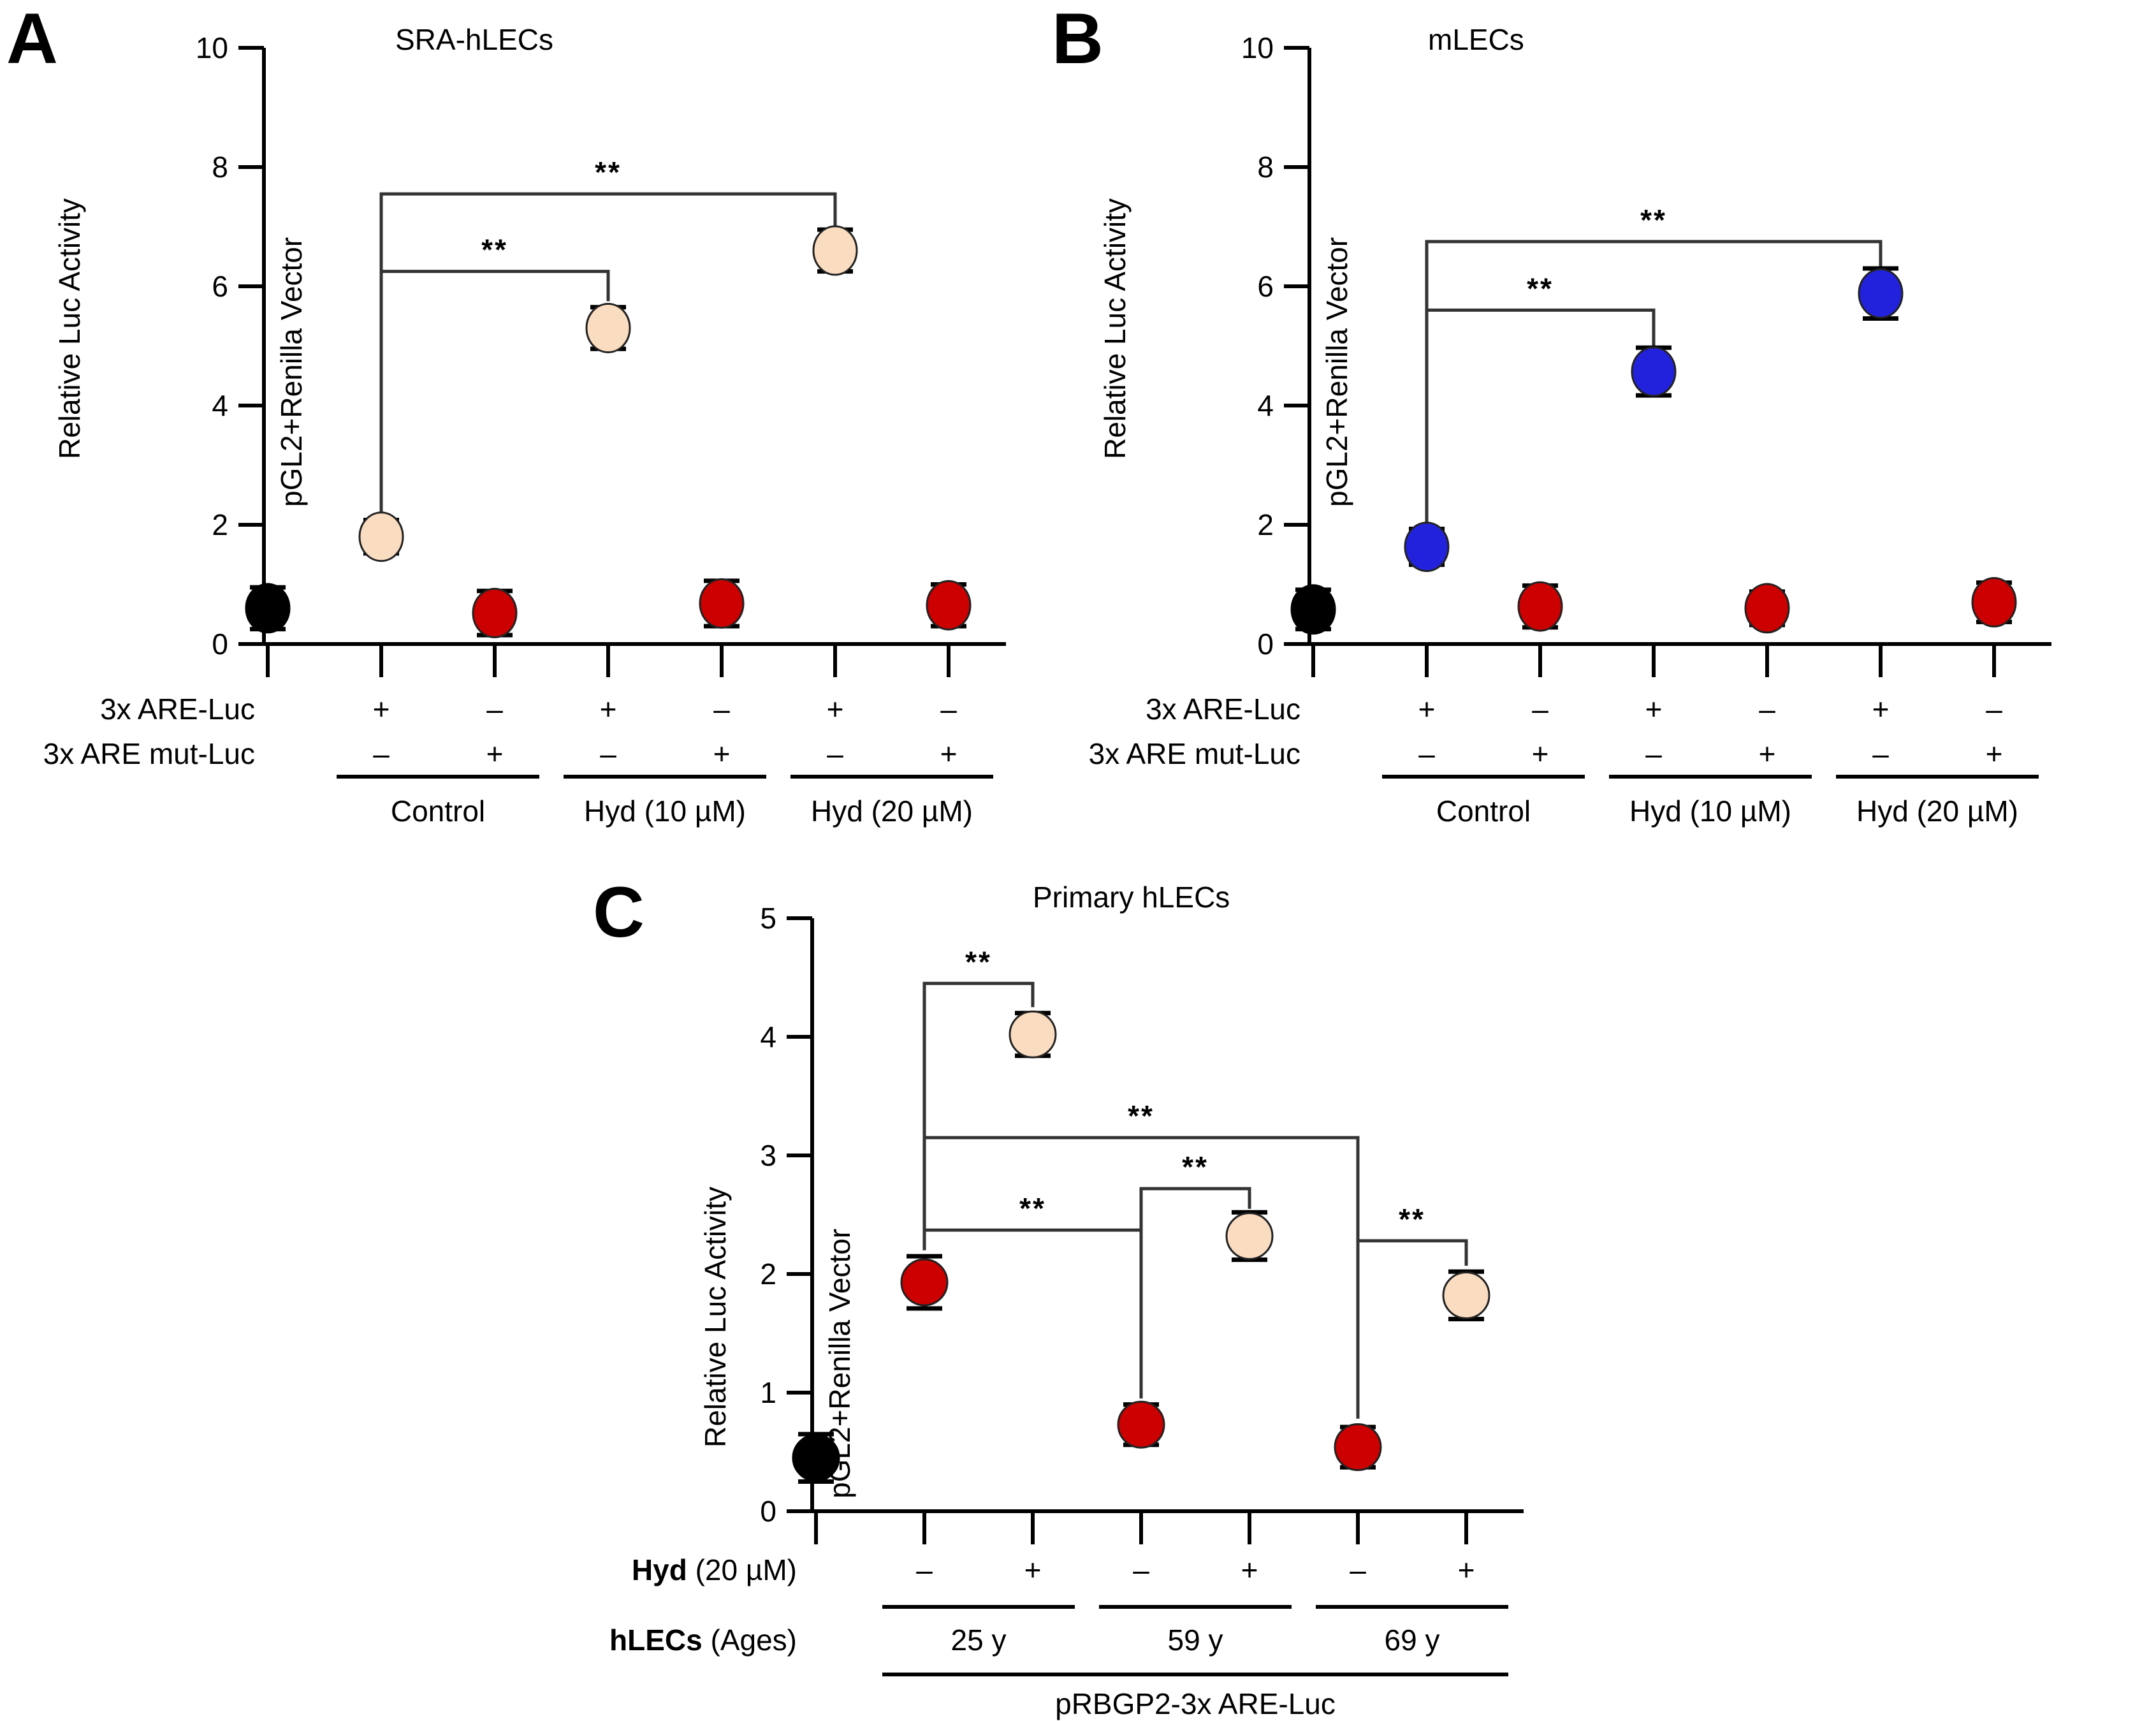 This screenshot has height=1721, width=2156. Describe the element at coordinates (220, 167) in the screenshot. I see `y-tick-label: 8` at that location.